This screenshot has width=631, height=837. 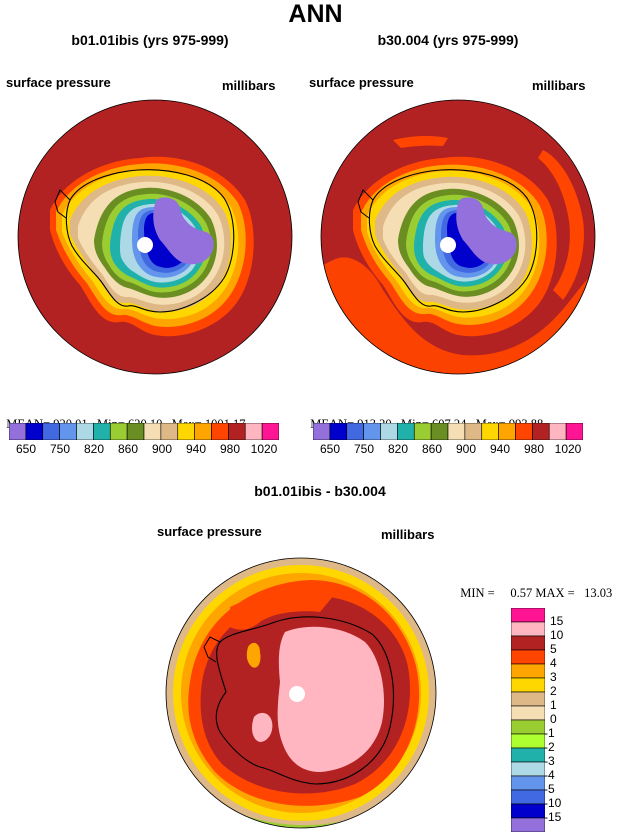 What do you see at coordinates (568, 449) in the screenshot?
I see `panel2-tick-label: 1020` at bounding box center [568, 449].